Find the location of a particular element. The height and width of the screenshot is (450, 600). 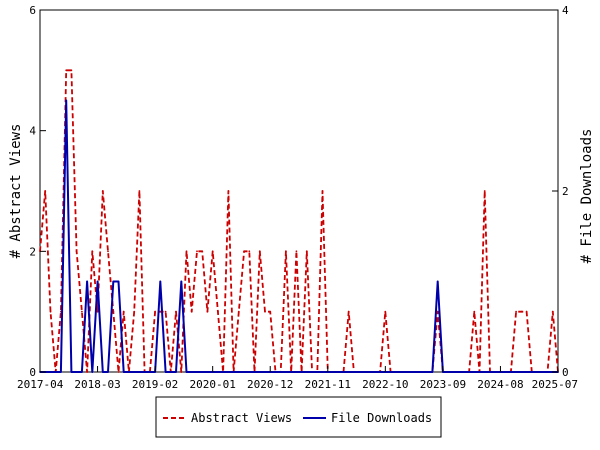

y-axis-right: 0 2 4 is located at coordinates (560, 191).